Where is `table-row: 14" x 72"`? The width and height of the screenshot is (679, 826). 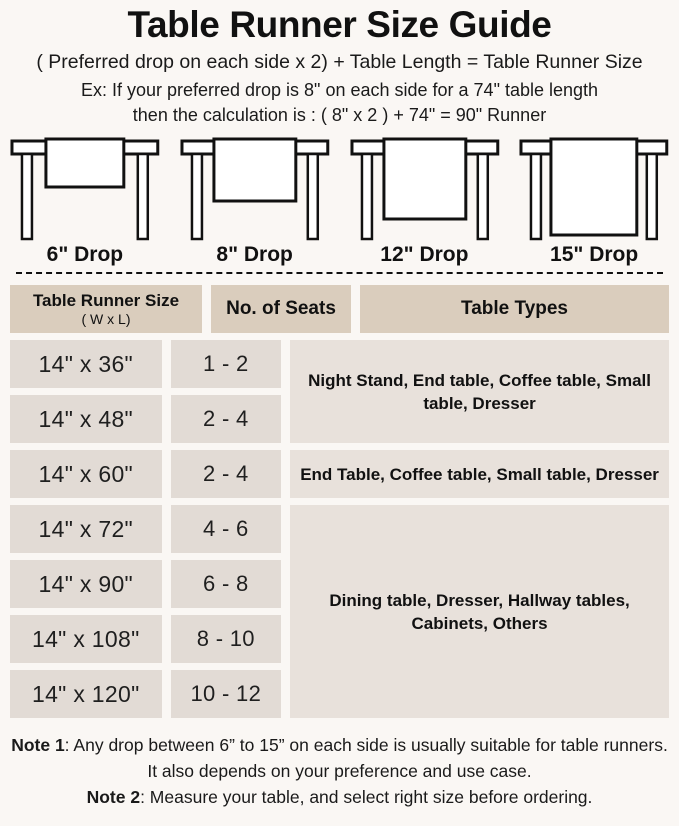 table-row: 14" x 72" is located at coordinates (86, 529).